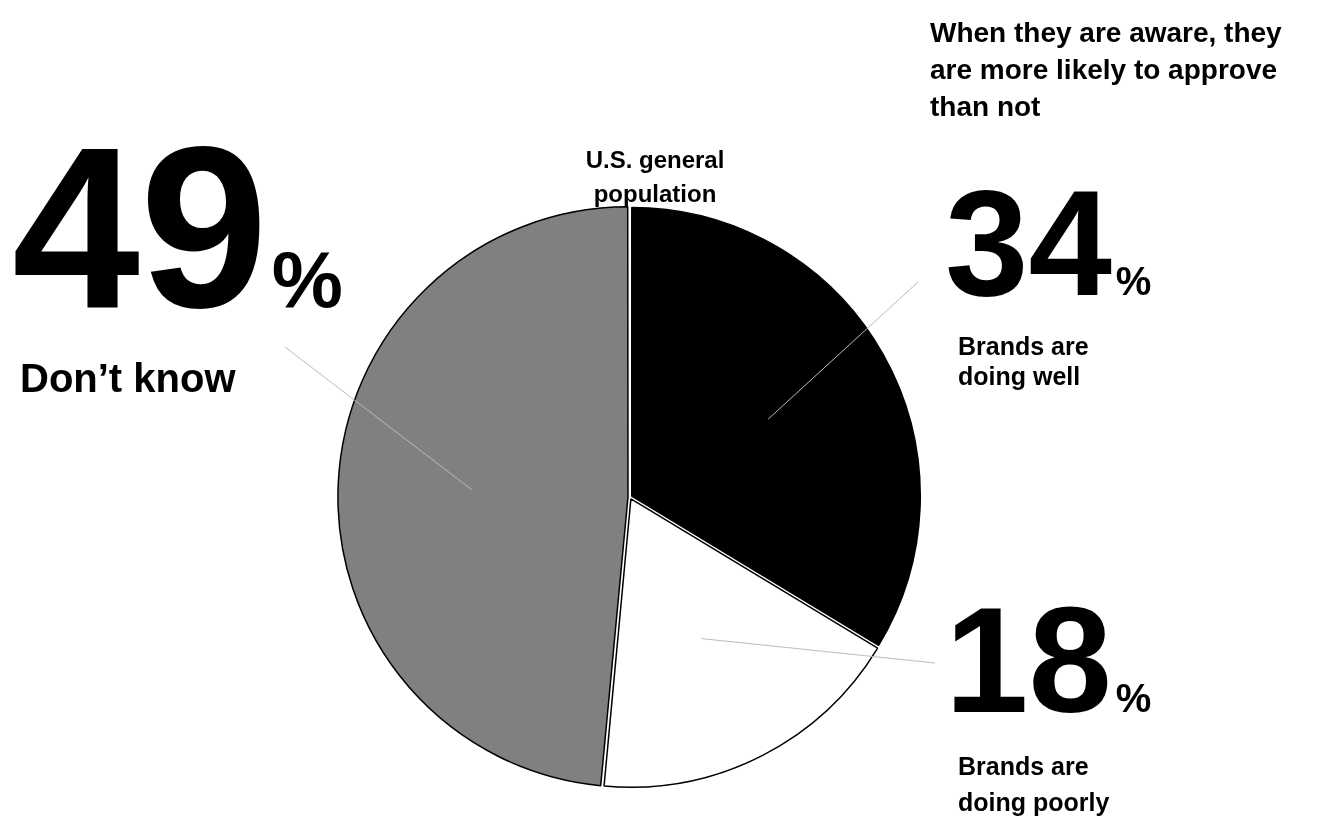  I want to click on data-label: 18%, so click(1048, 660).